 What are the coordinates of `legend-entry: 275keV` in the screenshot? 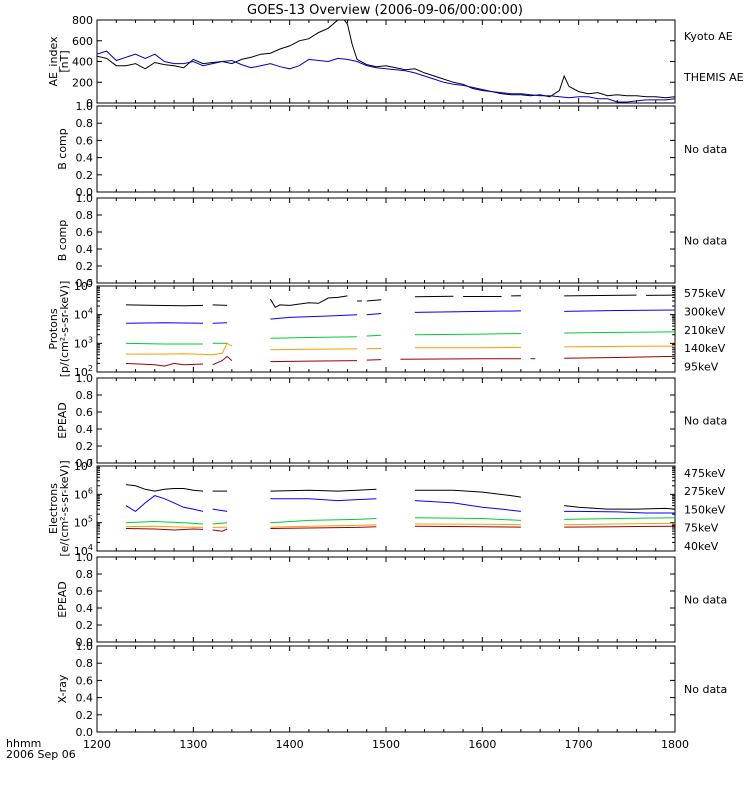 It's located at (705, 491).